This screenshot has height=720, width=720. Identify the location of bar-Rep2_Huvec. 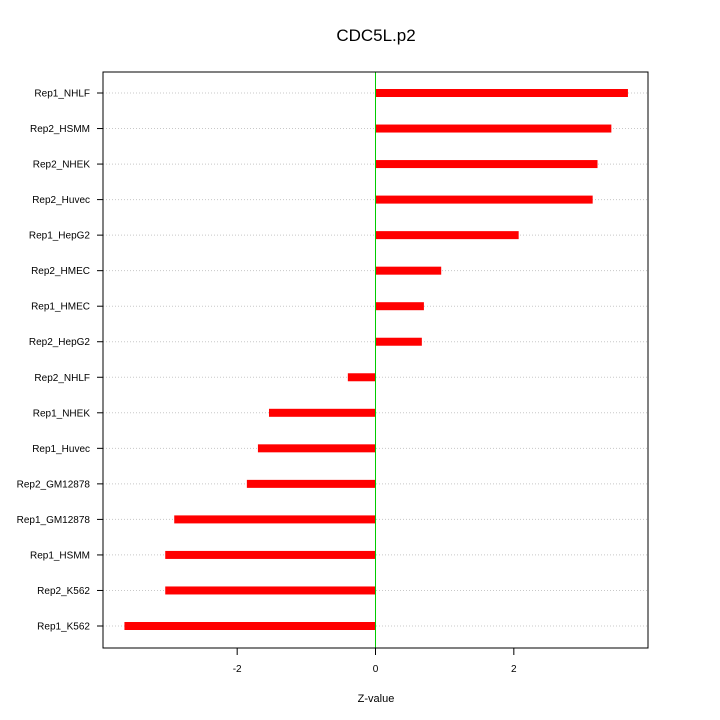
(484, 199).